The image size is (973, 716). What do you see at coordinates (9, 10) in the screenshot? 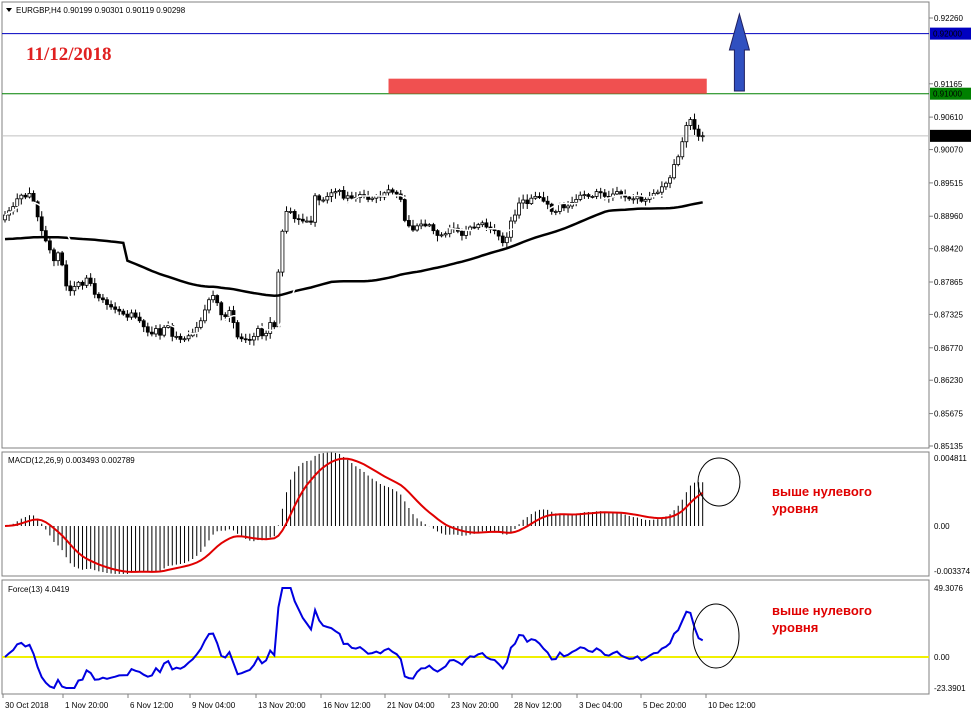
I see `dropdown-triangle-icon` at bounding box center [9, 10].